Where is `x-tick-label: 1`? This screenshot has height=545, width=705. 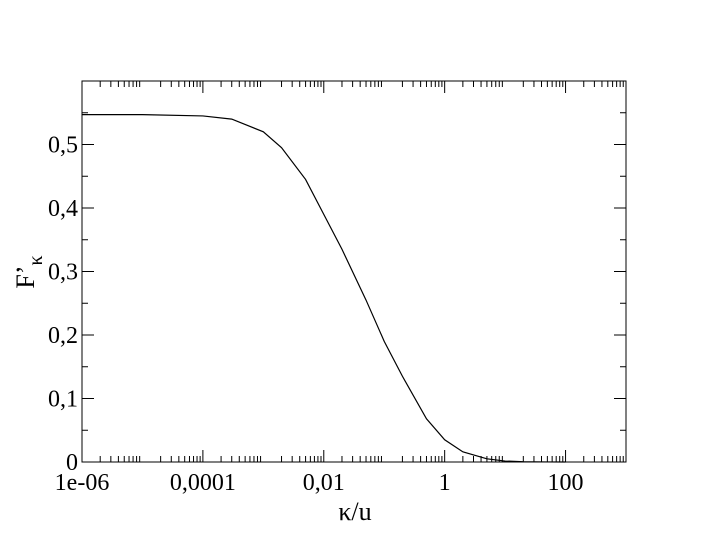
x-tick-label: 1 is located at coordinates (445, 483).